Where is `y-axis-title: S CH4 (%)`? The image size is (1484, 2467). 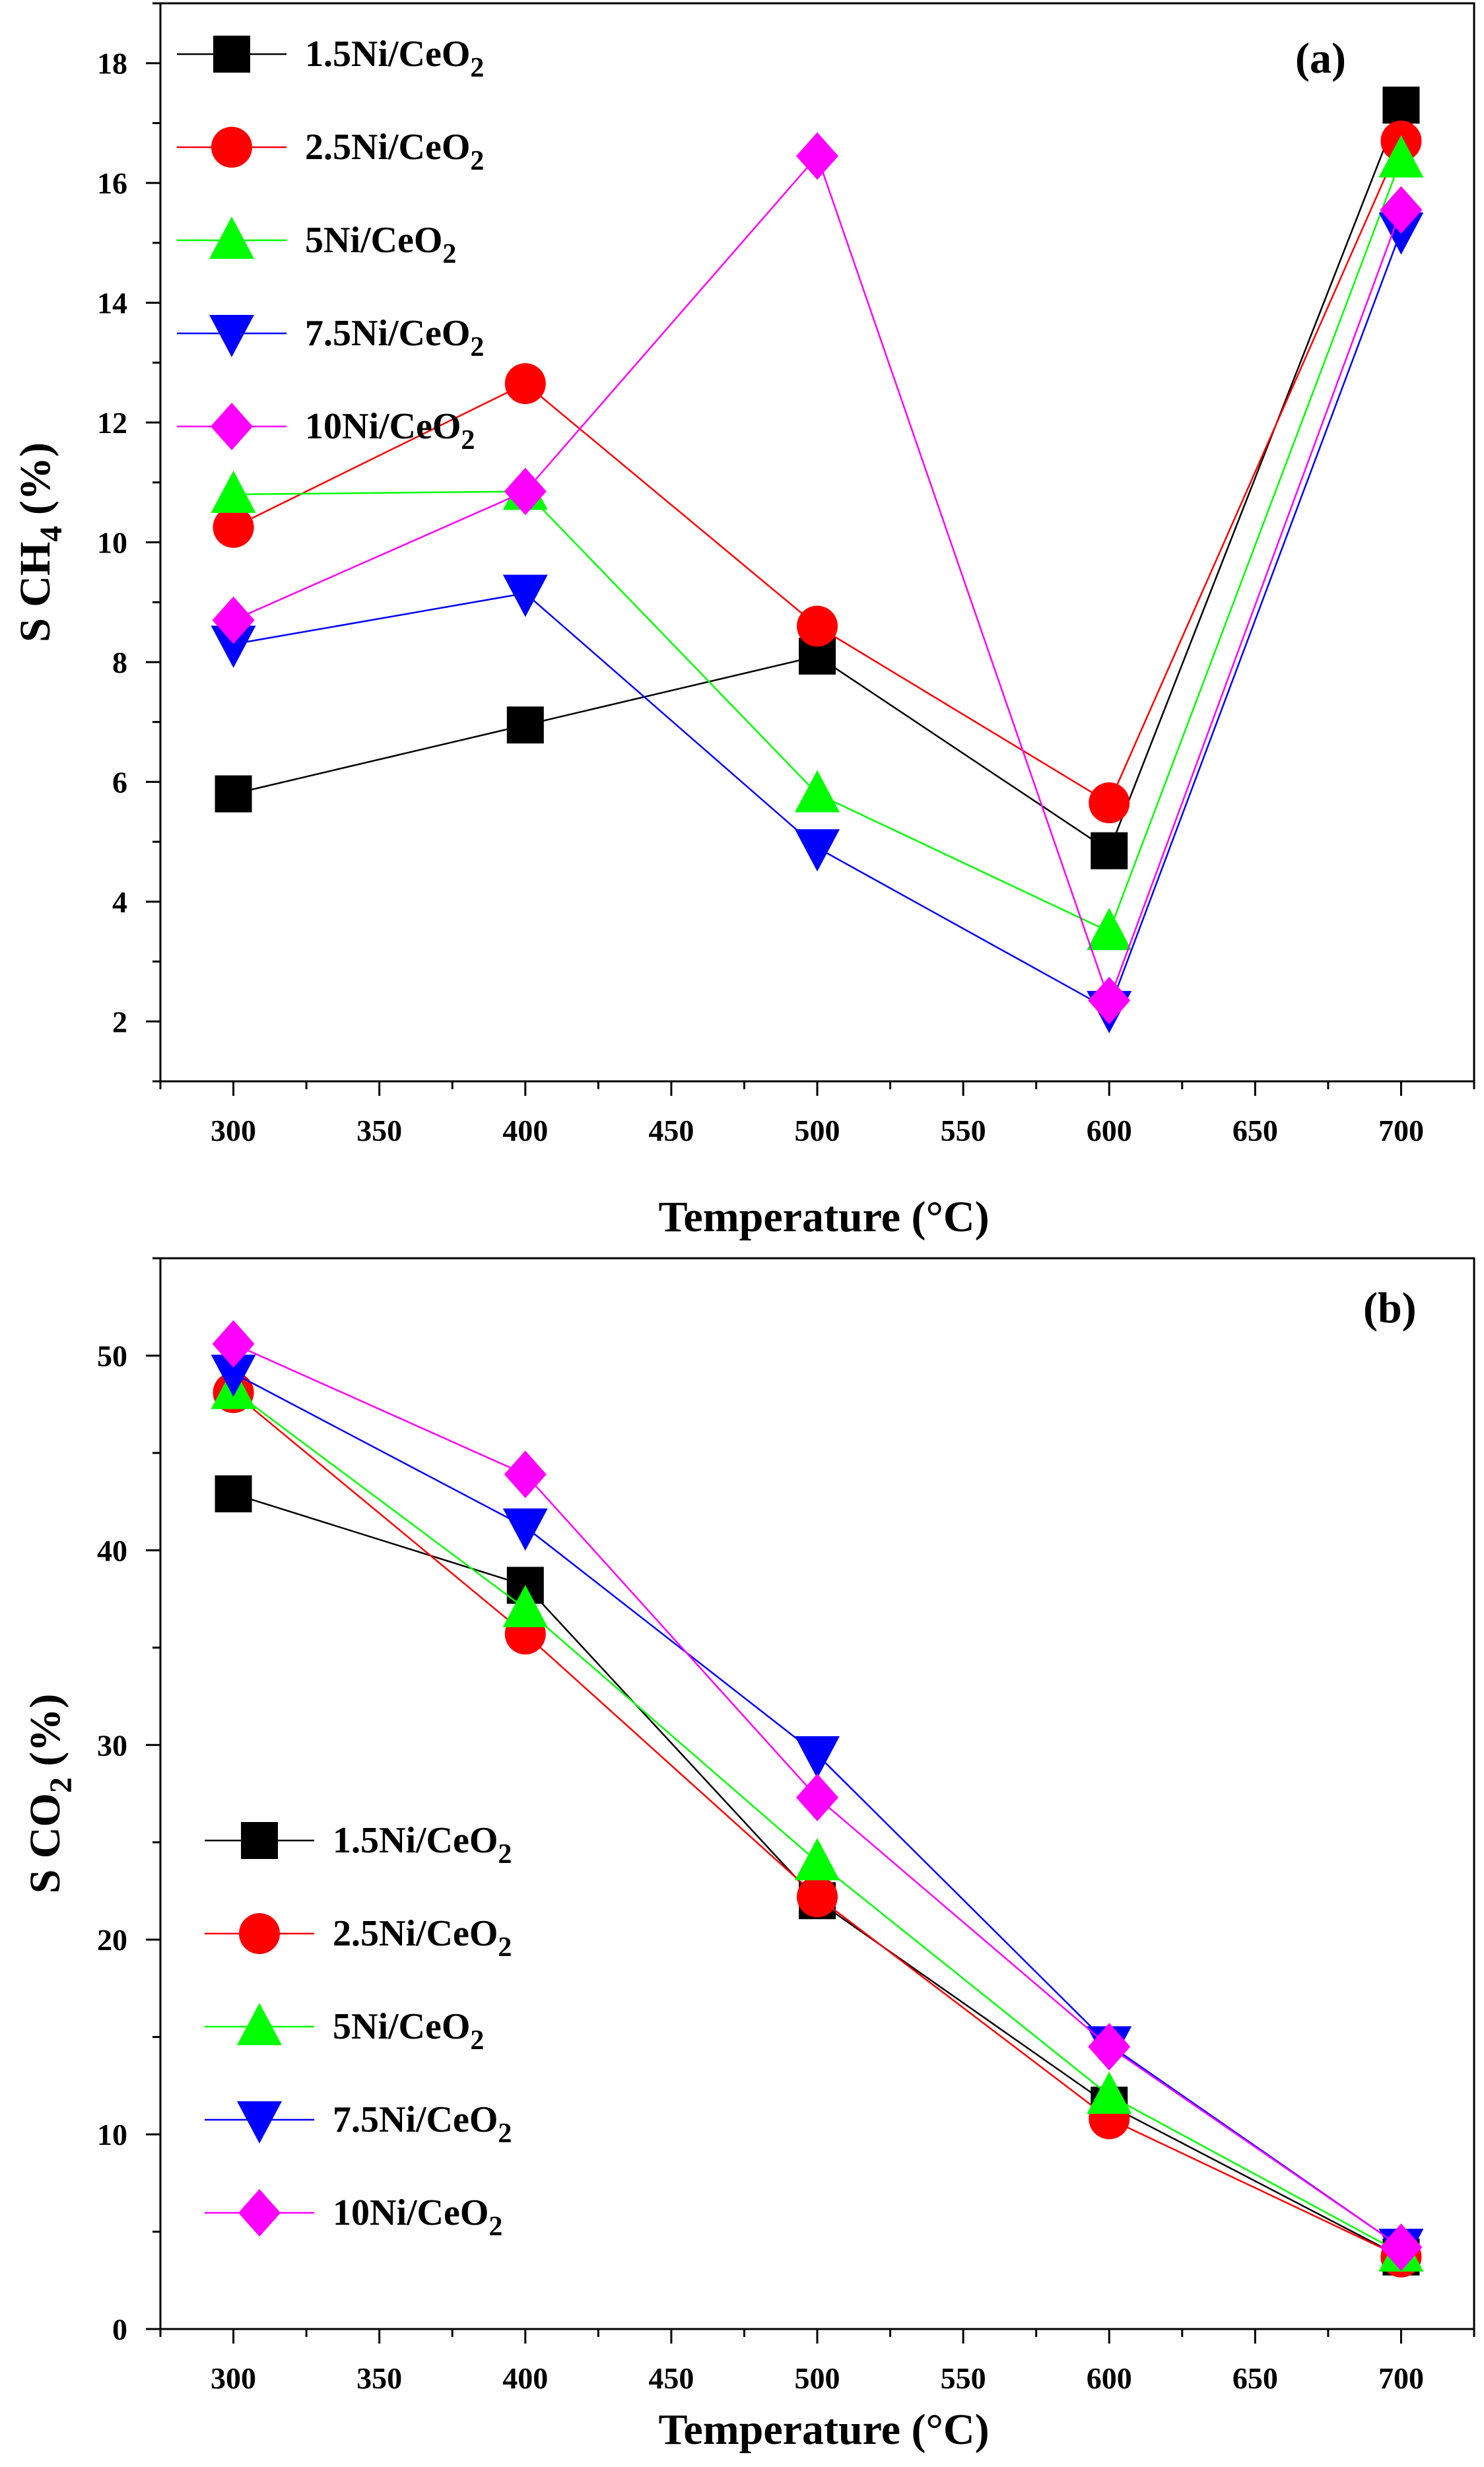
y-axis-title: S CH4 (%) is located at coordinates (40, 542).